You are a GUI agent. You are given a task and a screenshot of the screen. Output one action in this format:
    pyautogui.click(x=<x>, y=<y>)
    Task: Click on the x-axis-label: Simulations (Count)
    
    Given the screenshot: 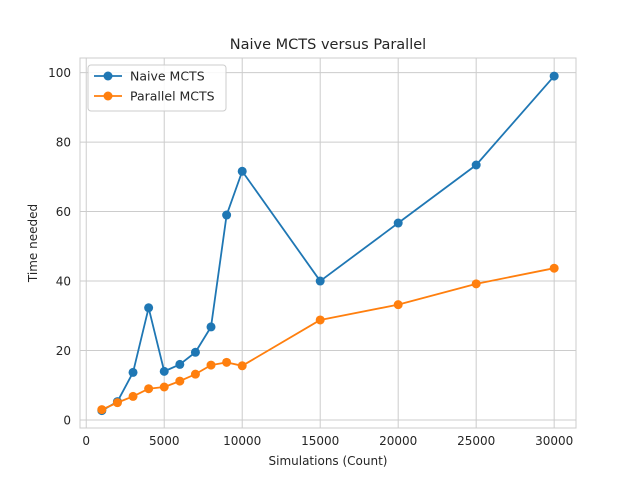 What is the action you would take?
    pyautogui.click(x=328, y=461)
    